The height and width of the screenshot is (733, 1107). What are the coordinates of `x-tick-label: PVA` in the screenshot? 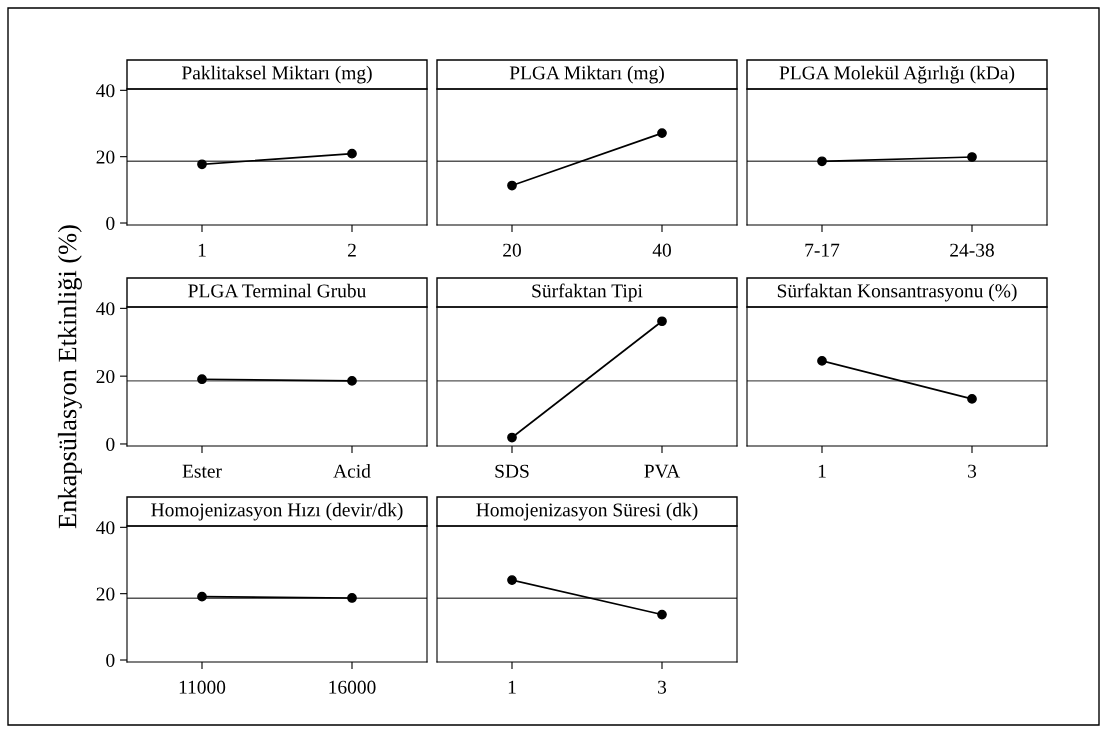 It's located at (662, 471).